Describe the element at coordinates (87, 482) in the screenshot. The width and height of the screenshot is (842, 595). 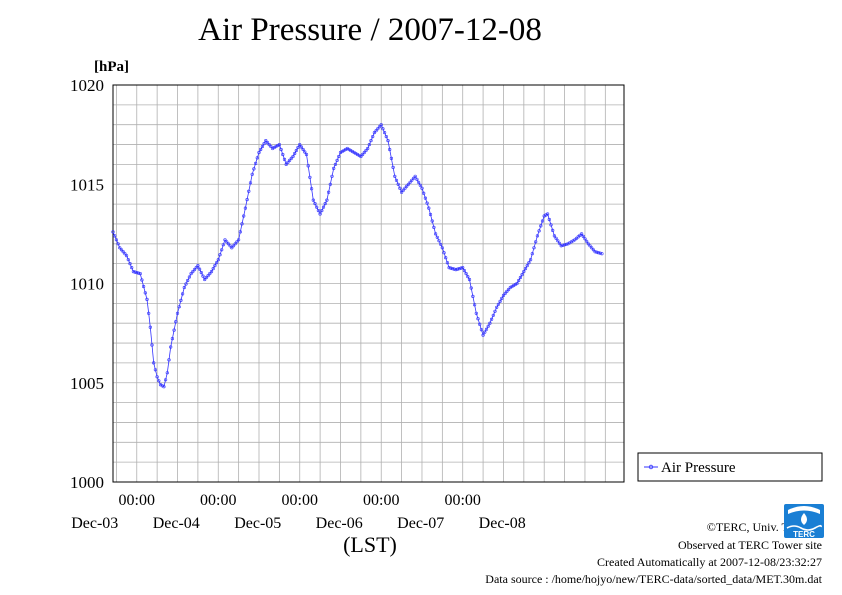
I see `y-tick-label: 1000` at that location.